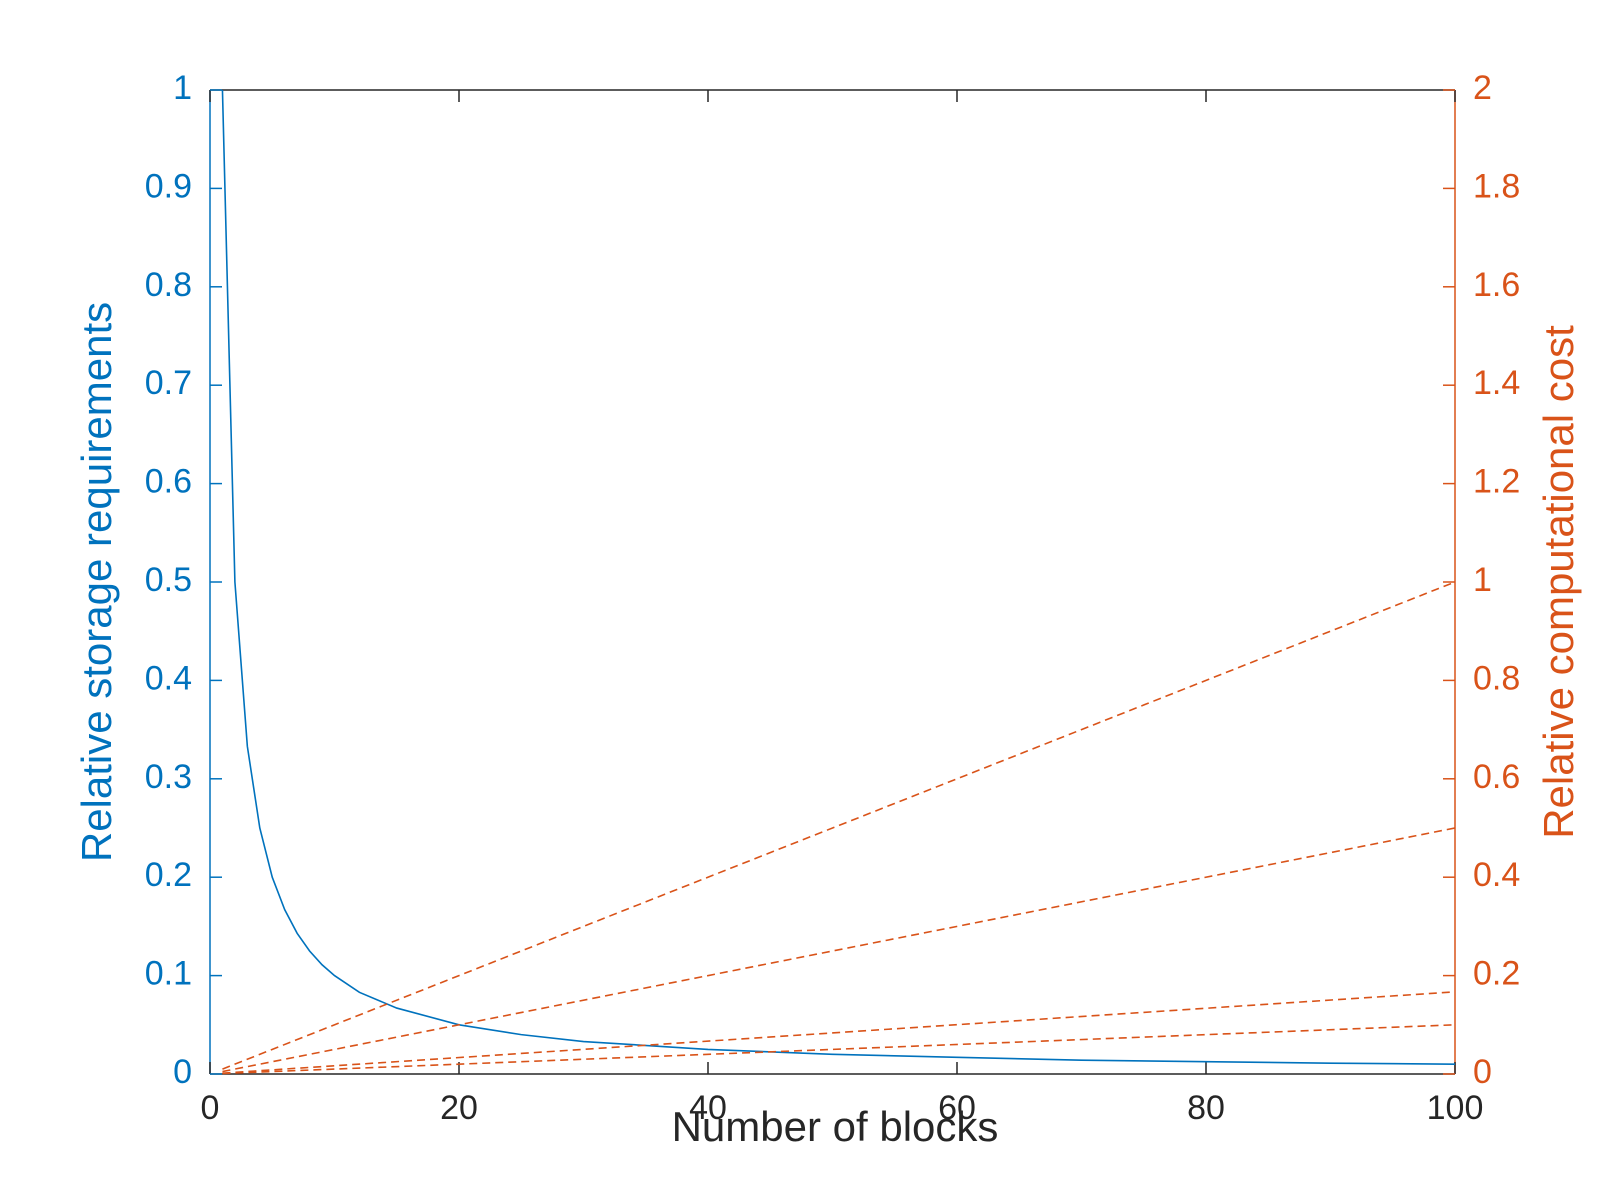  What do you see at coordinates (96, 582) in the screenshot?
I see `y-axis-label: Relative storage requirements` at bounding box center [96, 582].